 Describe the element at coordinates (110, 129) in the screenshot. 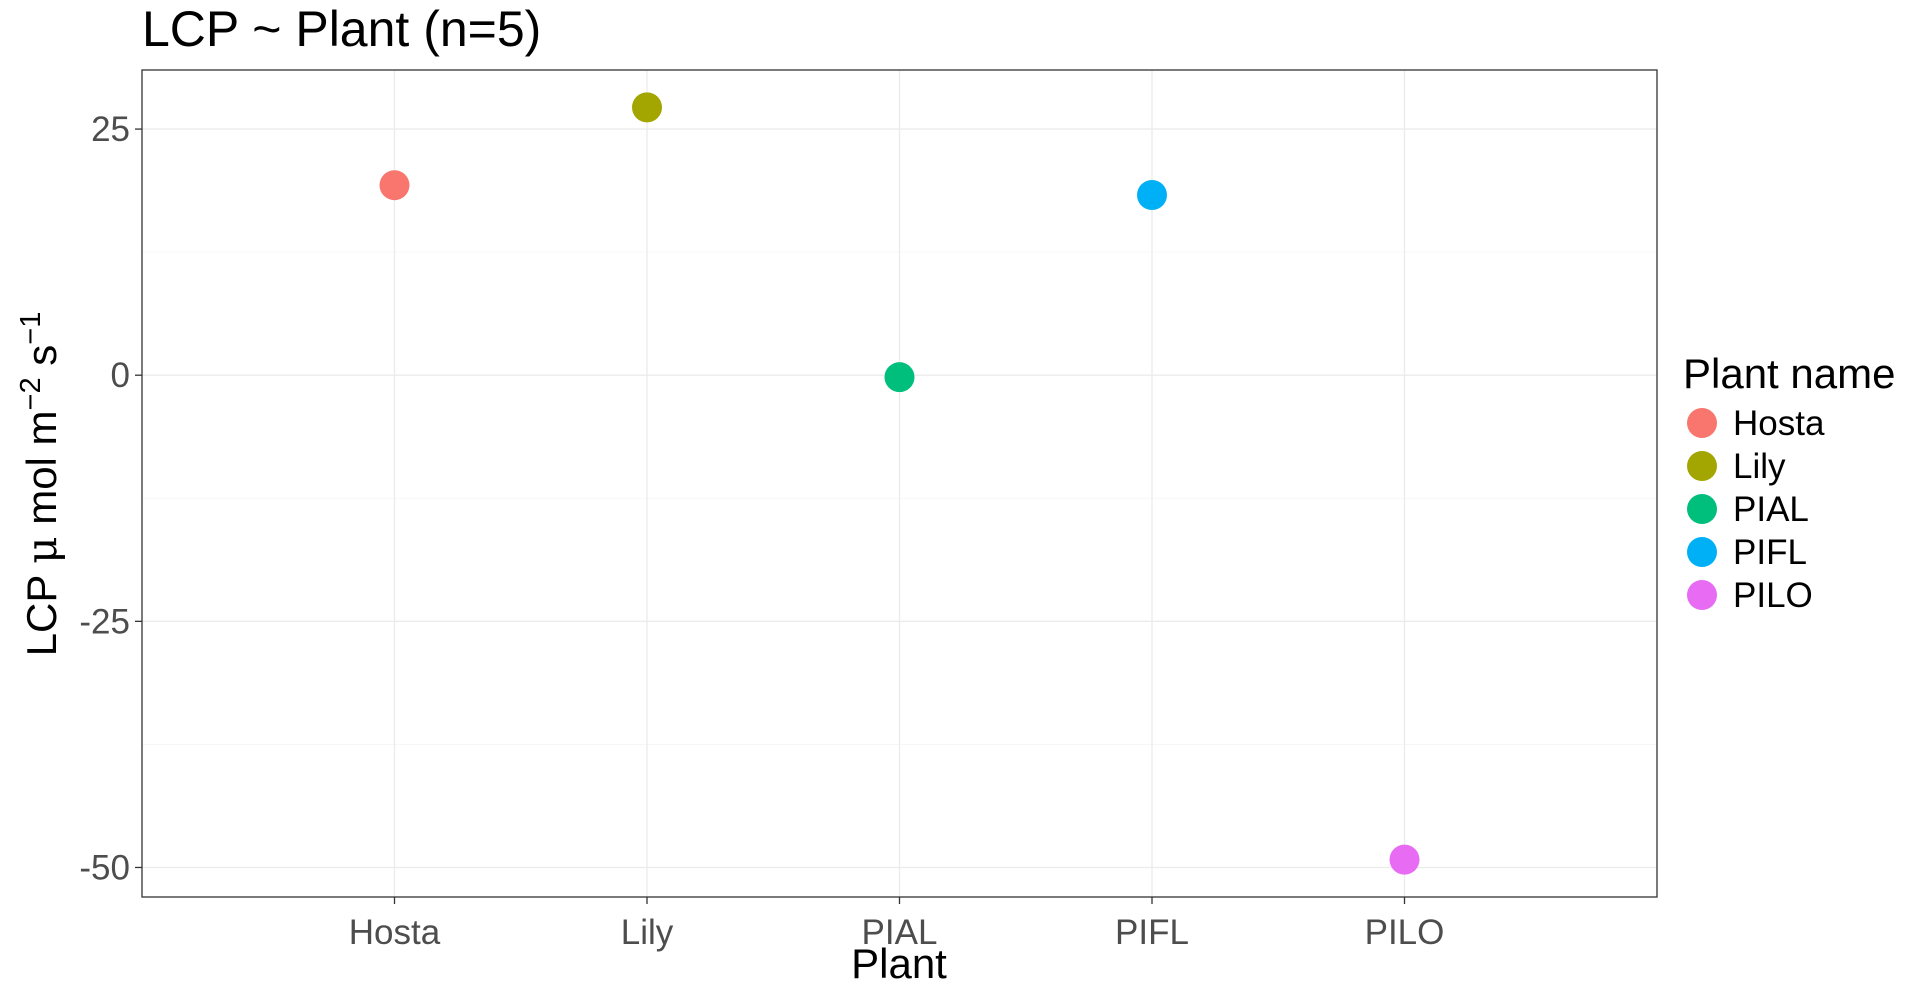

I see `y-tick-label: 25` at that location.